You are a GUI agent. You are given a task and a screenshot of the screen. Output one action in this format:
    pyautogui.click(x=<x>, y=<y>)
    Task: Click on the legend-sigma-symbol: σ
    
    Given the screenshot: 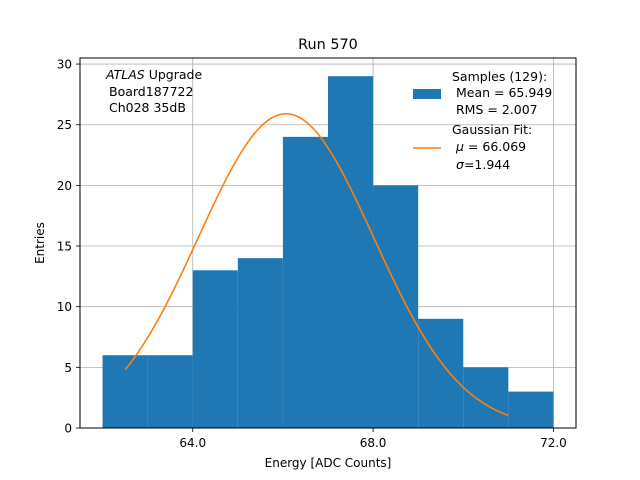 What is the action you would take?
    pyautogui.click(x=460, y=164)
    